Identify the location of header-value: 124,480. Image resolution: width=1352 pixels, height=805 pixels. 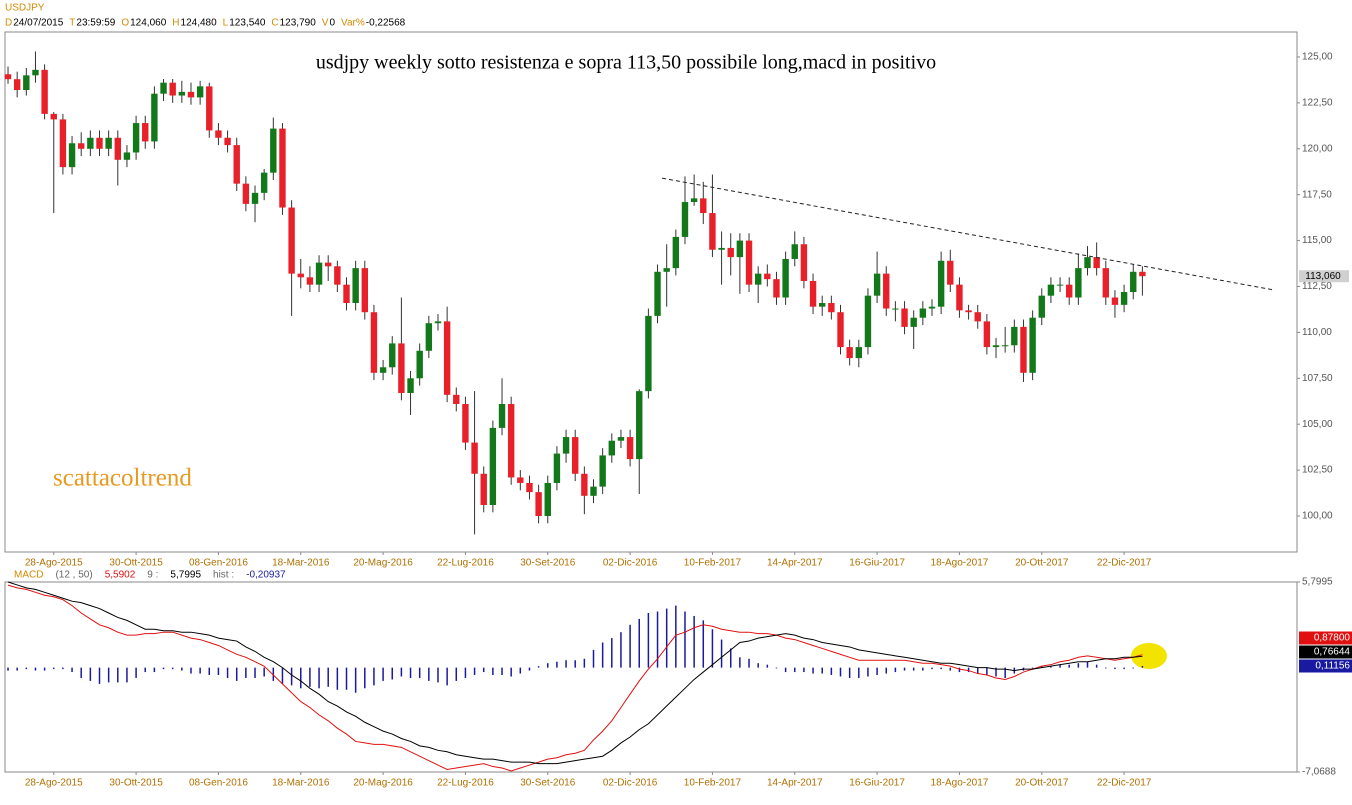
(199, 23).